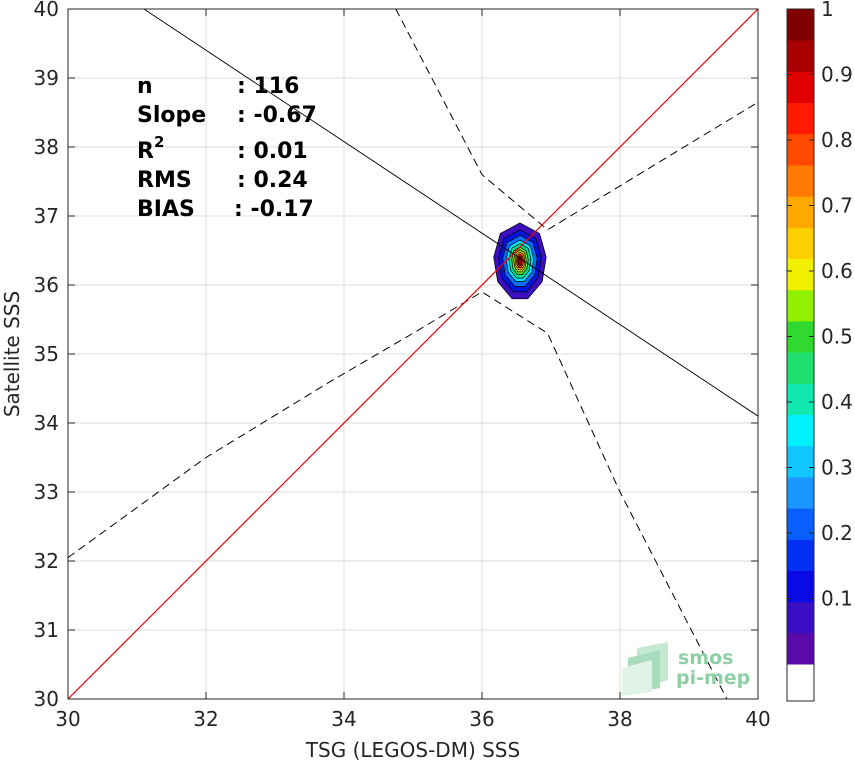  Describe the element at coordinates (46, 216) in the screenshot. I see `y-tick-label: 37` at that location.